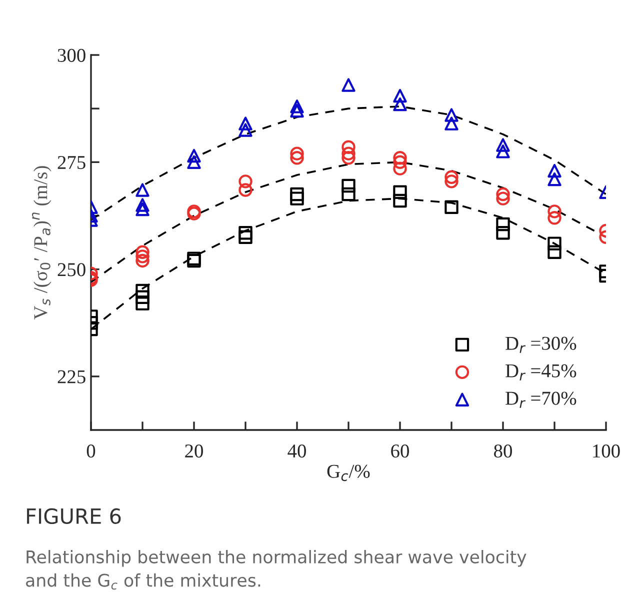  I want to click on caption: FIGURE 6, so click(74, 516).